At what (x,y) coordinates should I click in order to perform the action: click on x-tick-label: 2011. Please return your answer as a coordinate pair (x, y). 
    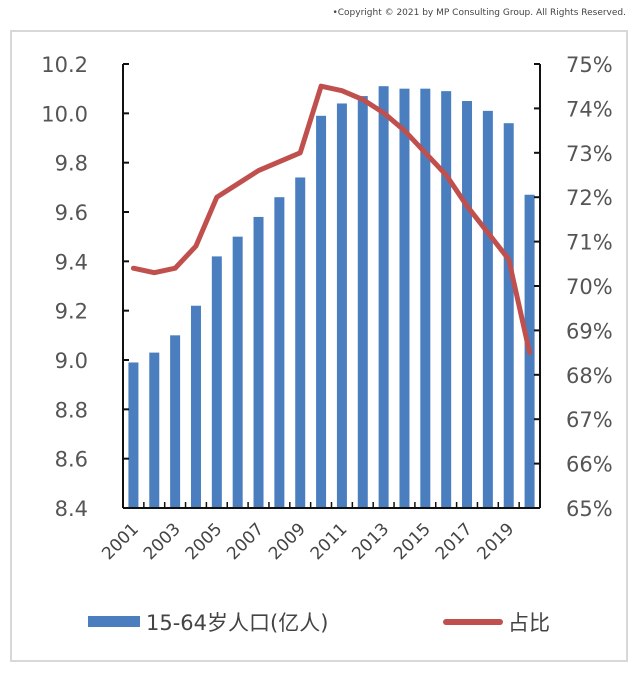
    Looking at the image, I should click on (329, 541).